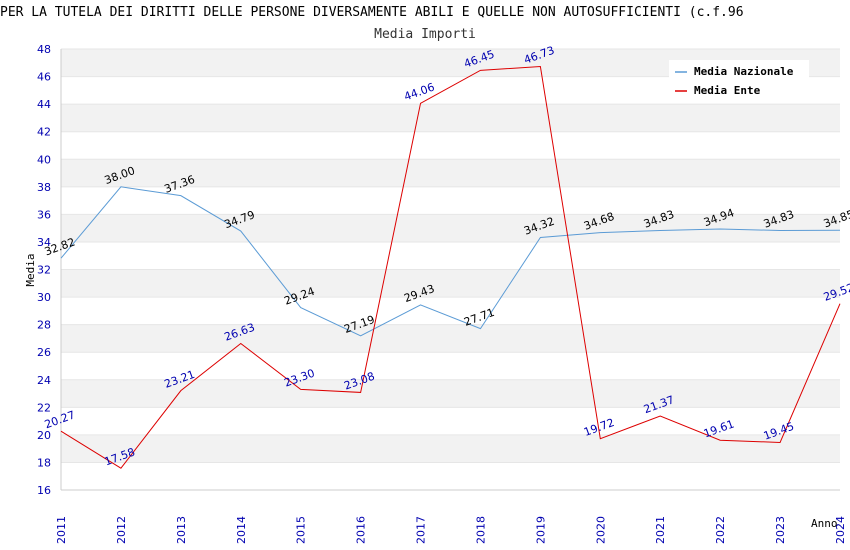 This screenshot has width=850, height=550. I want to click on x-tick-label: 2019, so click(540, 530).